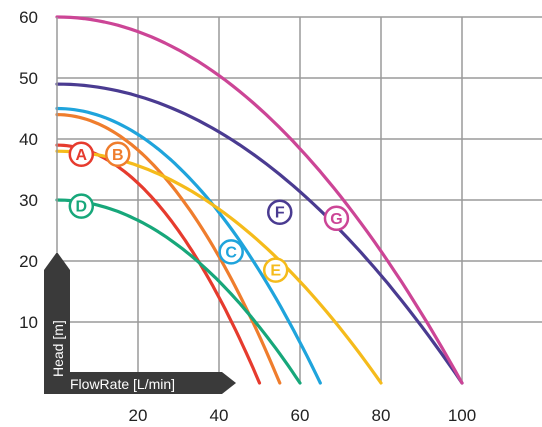 The width and height of the screenshot is (542, 427). I want to click on x-axis-bar, so click(133, 383).